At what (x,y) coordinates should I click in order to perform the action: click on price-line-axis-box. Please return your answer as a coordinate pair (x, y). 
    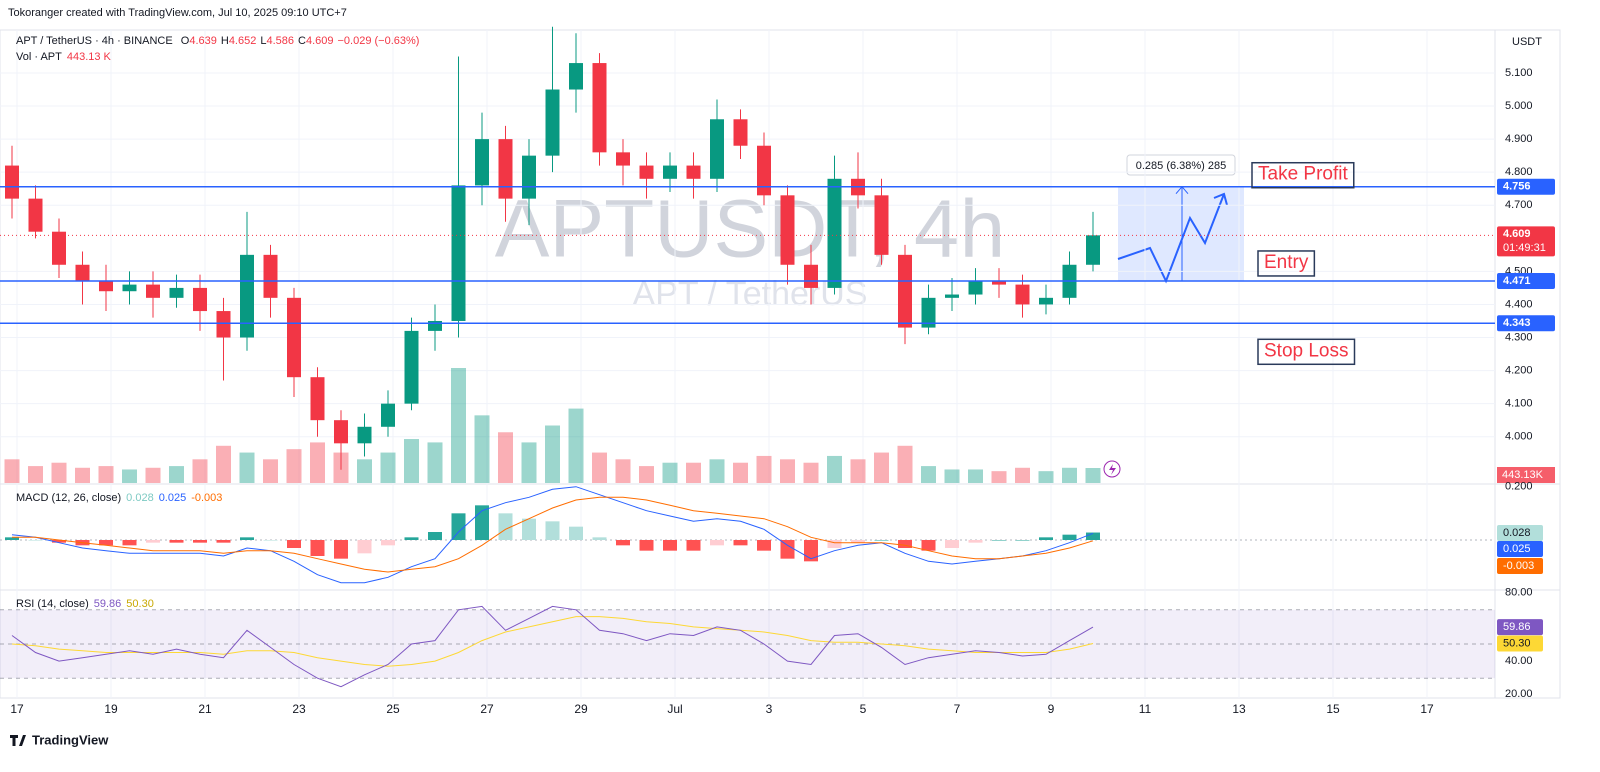
    Looking at the image, I should click on (1526, 280).